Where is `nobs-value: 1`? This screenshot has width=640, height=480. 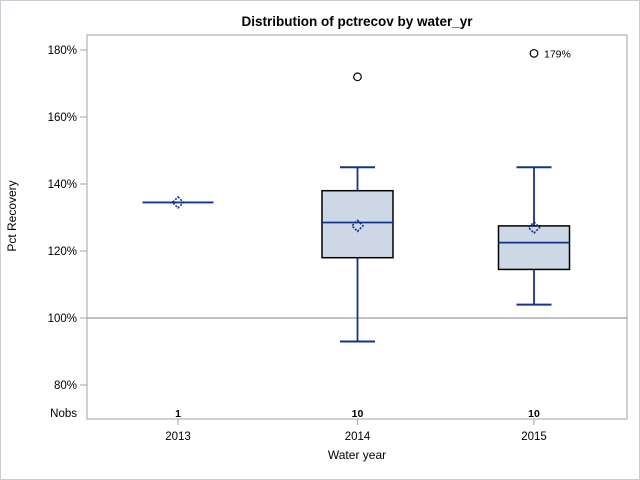 nobs-value: 1 is located at coordinates (178, 414).